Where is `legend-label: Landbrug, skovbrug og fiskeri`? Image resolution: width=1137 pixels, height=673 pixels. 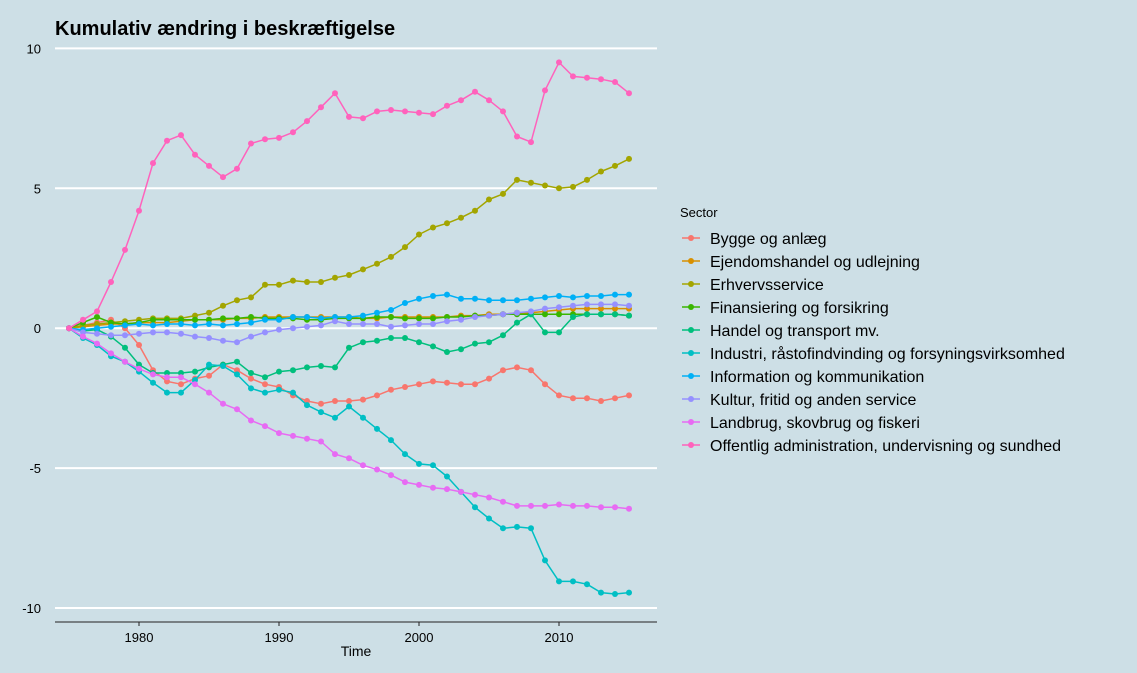
legend-label: Landbrug, skovbrug og fiskeri is located at coordinates (815, 423).